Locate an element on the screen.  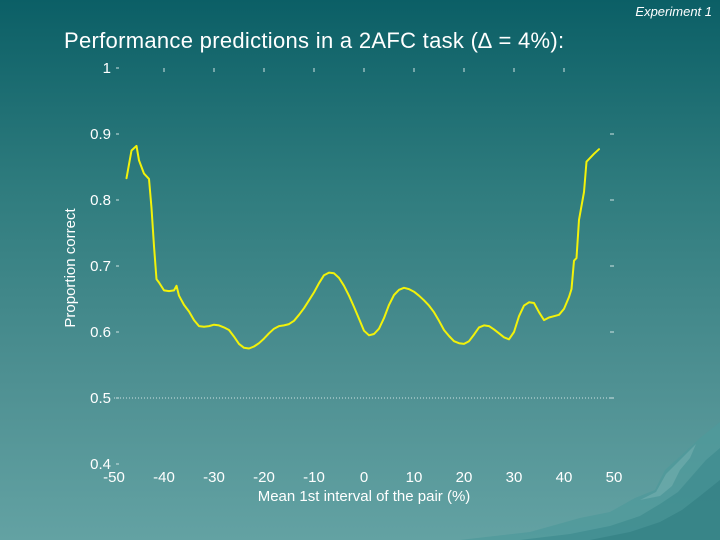
x-tick-label: -50 is located at coordinates (114, 477).